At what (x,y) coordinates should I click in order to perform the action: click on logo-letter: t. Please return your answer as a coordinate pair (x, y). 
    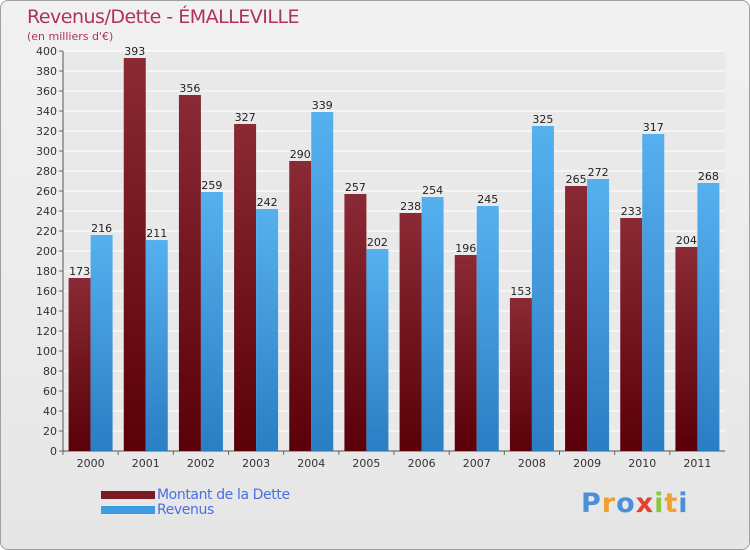
    Looking at the image, I should click on (671, 503).